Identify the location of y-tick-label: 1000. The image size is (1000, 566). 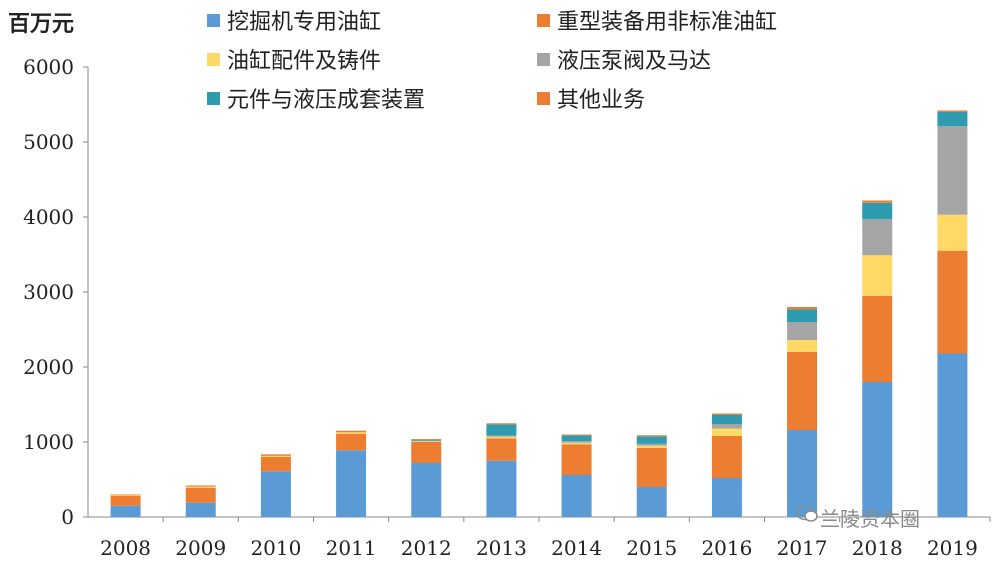
(48, 442).